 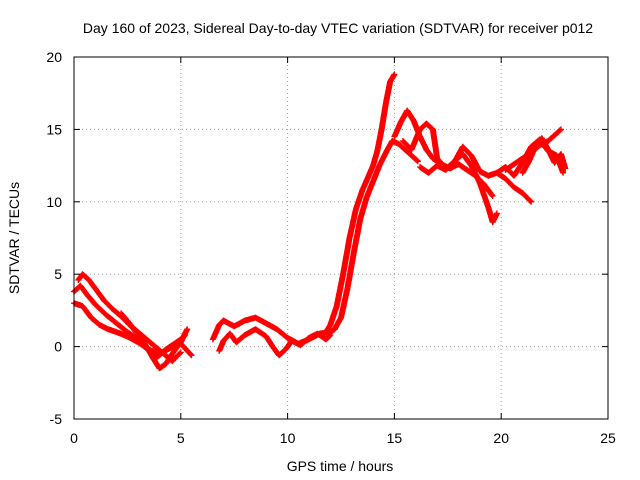 What do you see at coordinates (395, 438) in the screenshot?
I see `x-tick-label: 15` at bounding box center [395, 438].